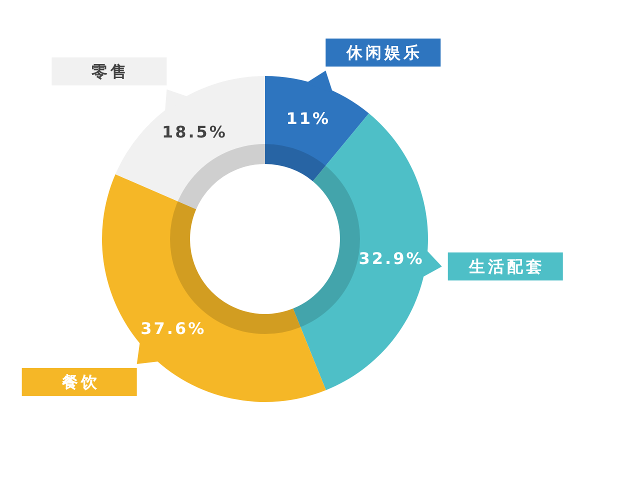  I want to click on slice-label: 零售, so click(110, 71).